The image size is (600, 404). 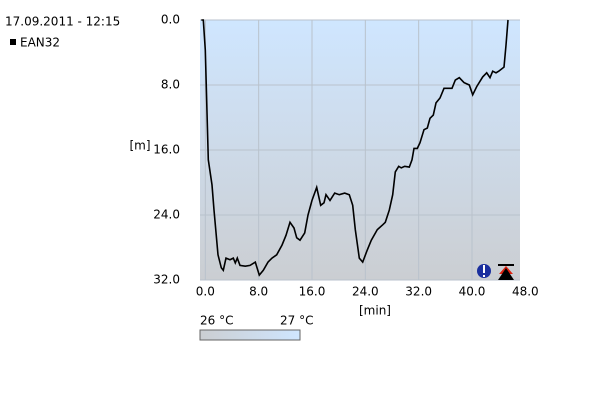 What do you see at coordinates (216, 321) in the screenshot?
I see `temp-min-label: 26 °C` at bounding box center [216, 321].